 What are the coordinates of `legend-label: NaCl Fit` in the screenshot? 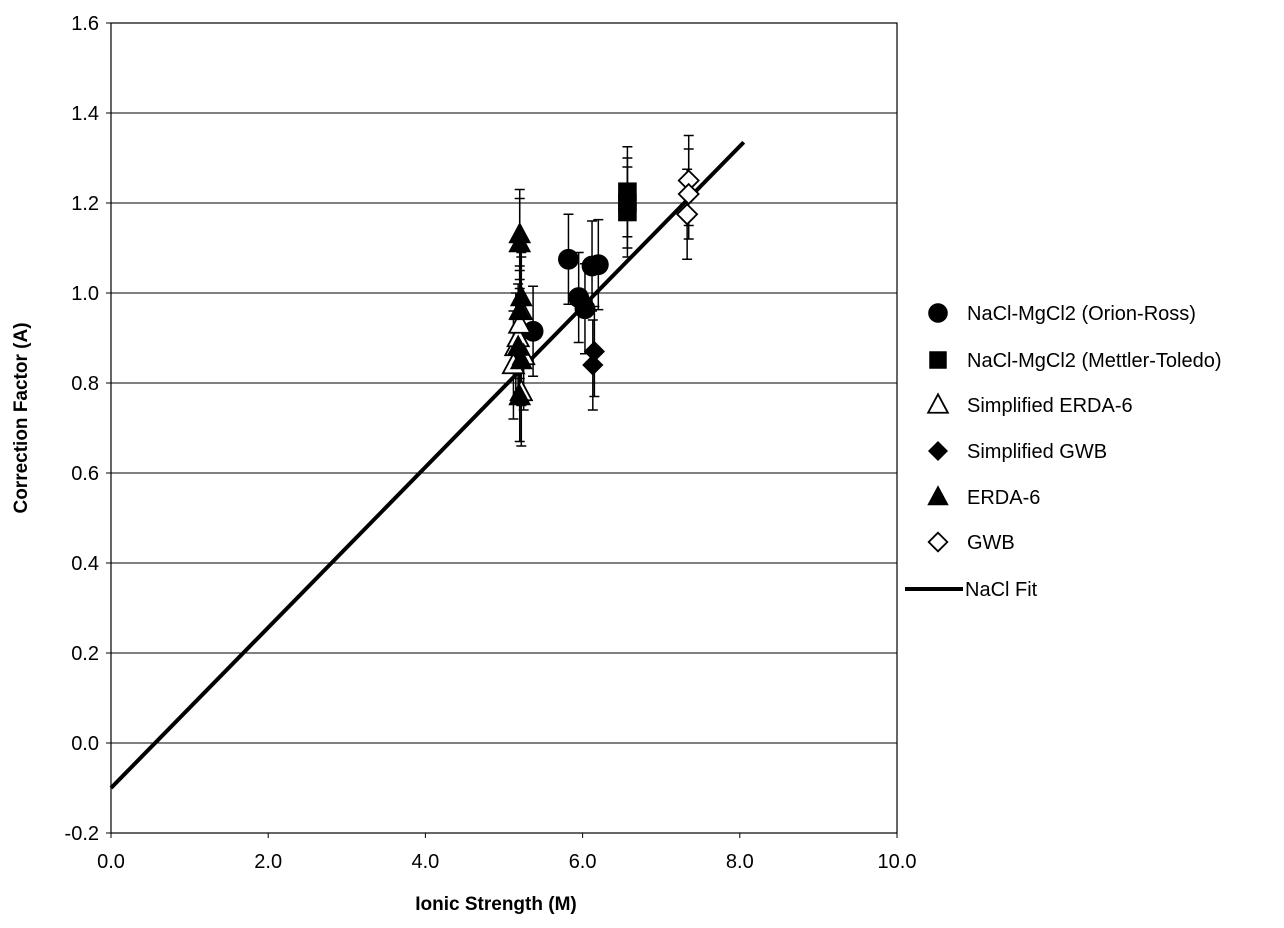 It's located at (1001, 590).